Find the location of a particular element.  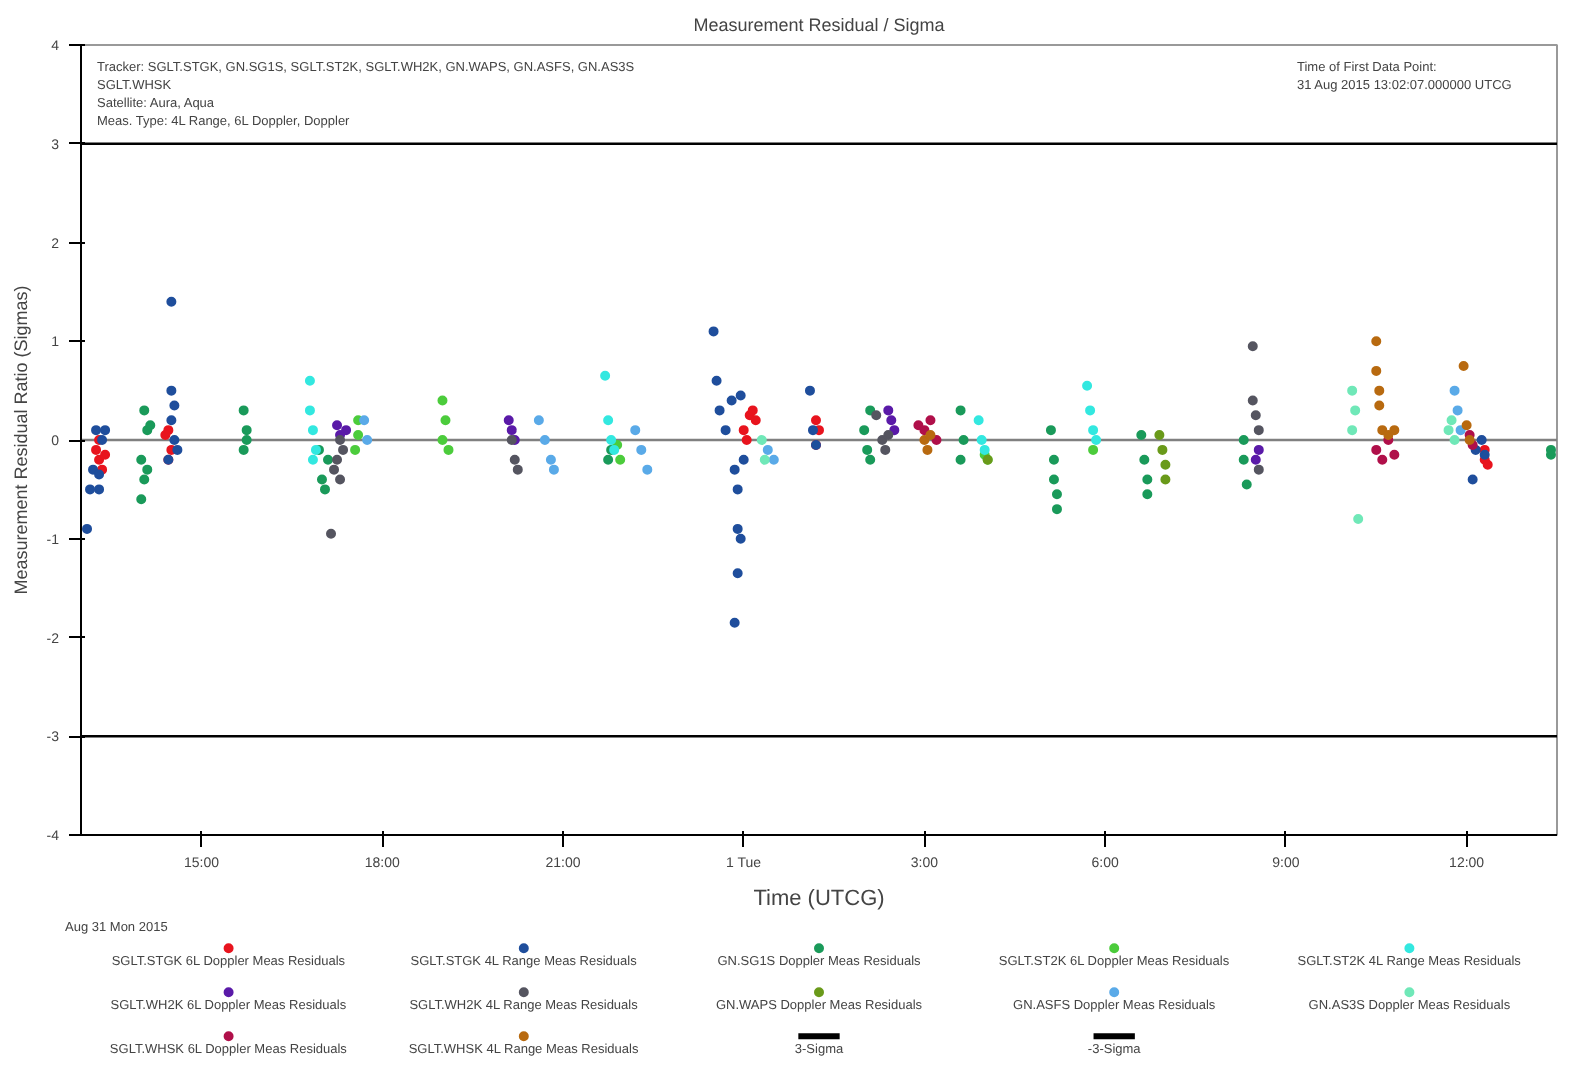

y-axis-title: Measurement Residual Ratio (Sigmas) is located at coordinates (20, 440).